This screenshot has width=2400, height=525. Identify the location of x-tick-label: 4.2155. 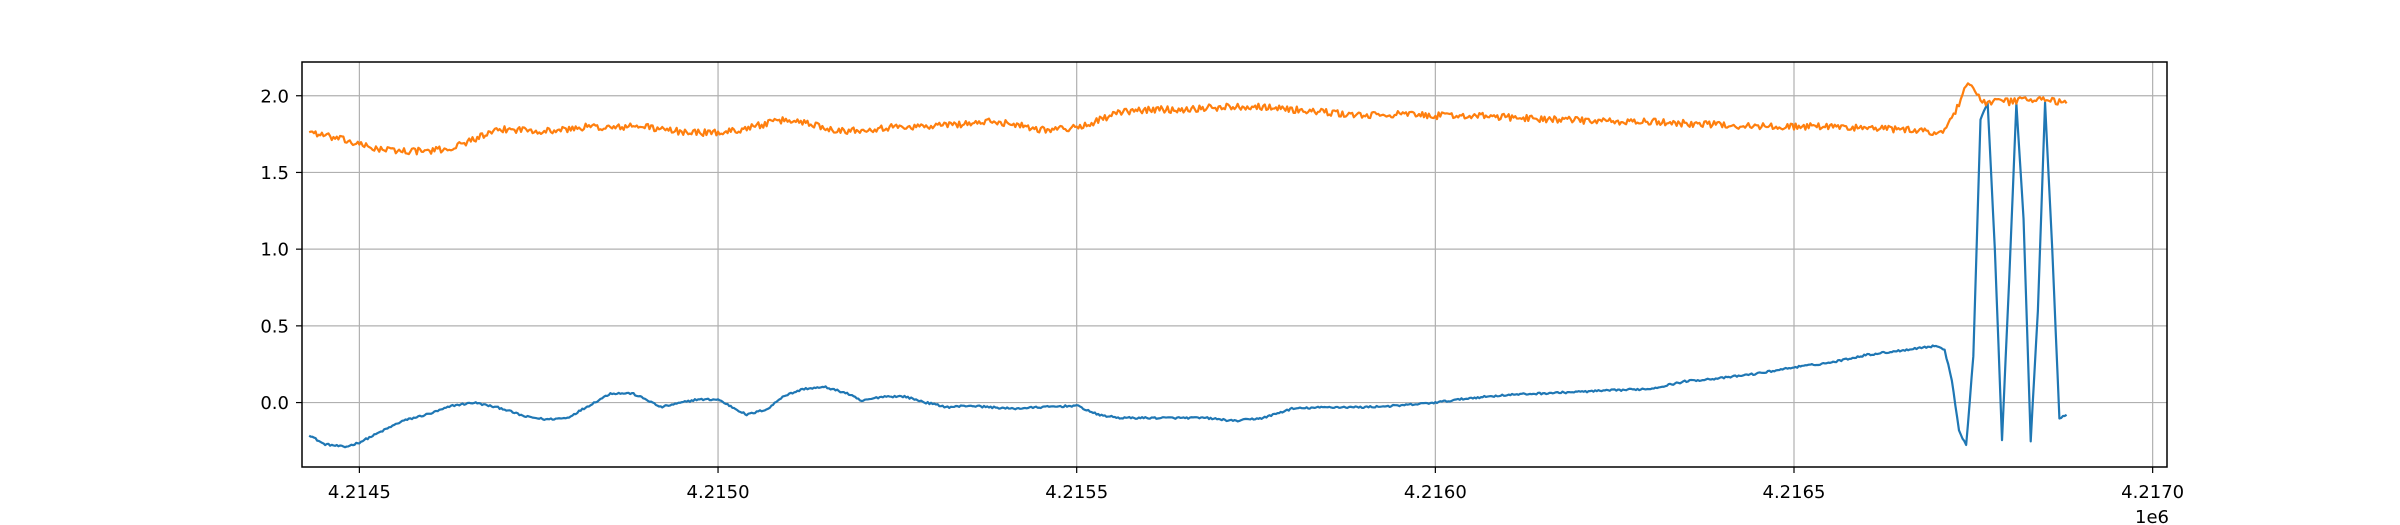
(1076, 492).